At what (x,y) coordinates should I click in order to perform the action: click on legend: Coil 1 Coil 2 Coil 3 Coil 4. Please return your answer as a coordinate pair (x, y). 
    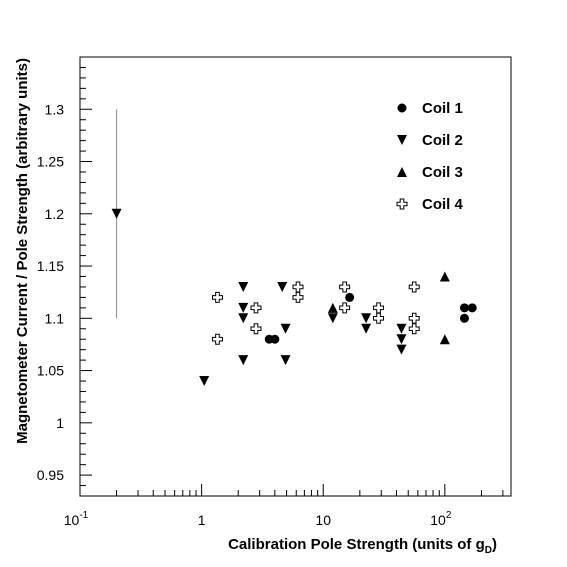
    Looking at the image, I should click on (429, 156).